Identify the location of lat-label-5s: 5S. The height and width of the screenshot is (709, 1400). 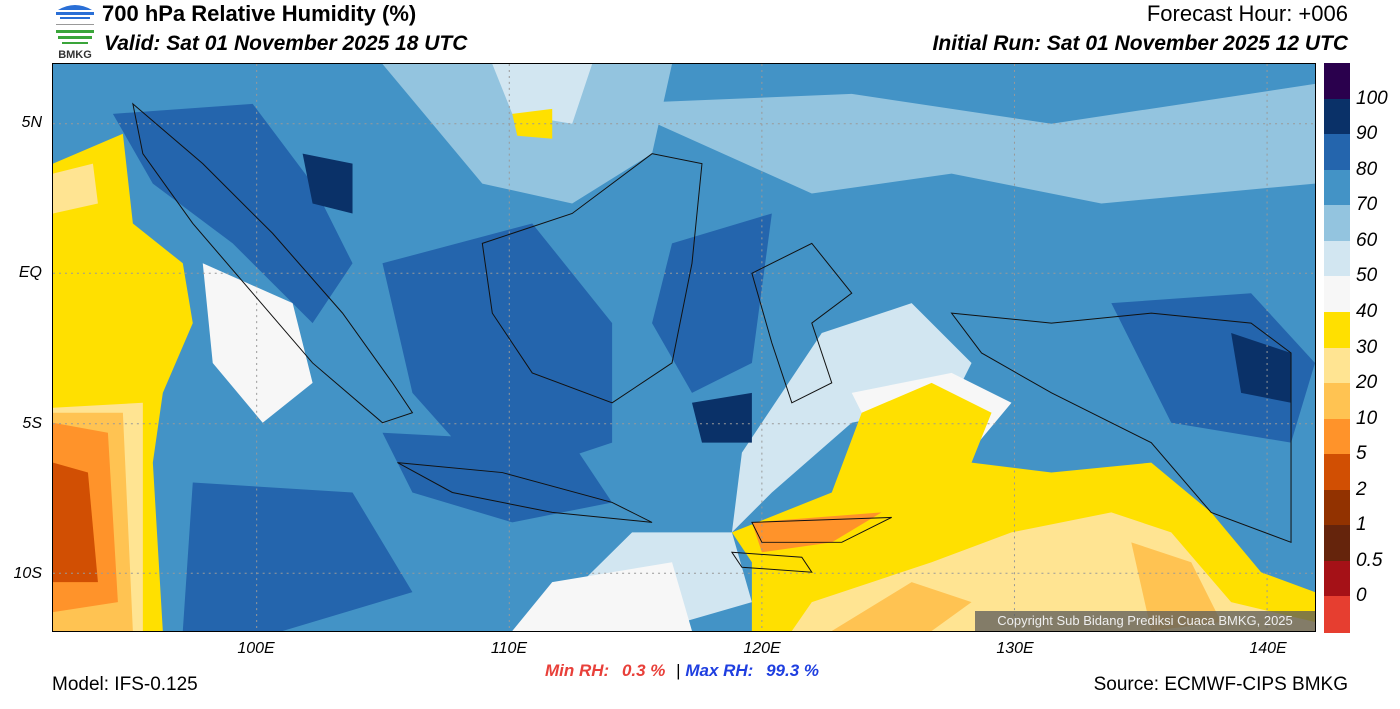
(32, 423).